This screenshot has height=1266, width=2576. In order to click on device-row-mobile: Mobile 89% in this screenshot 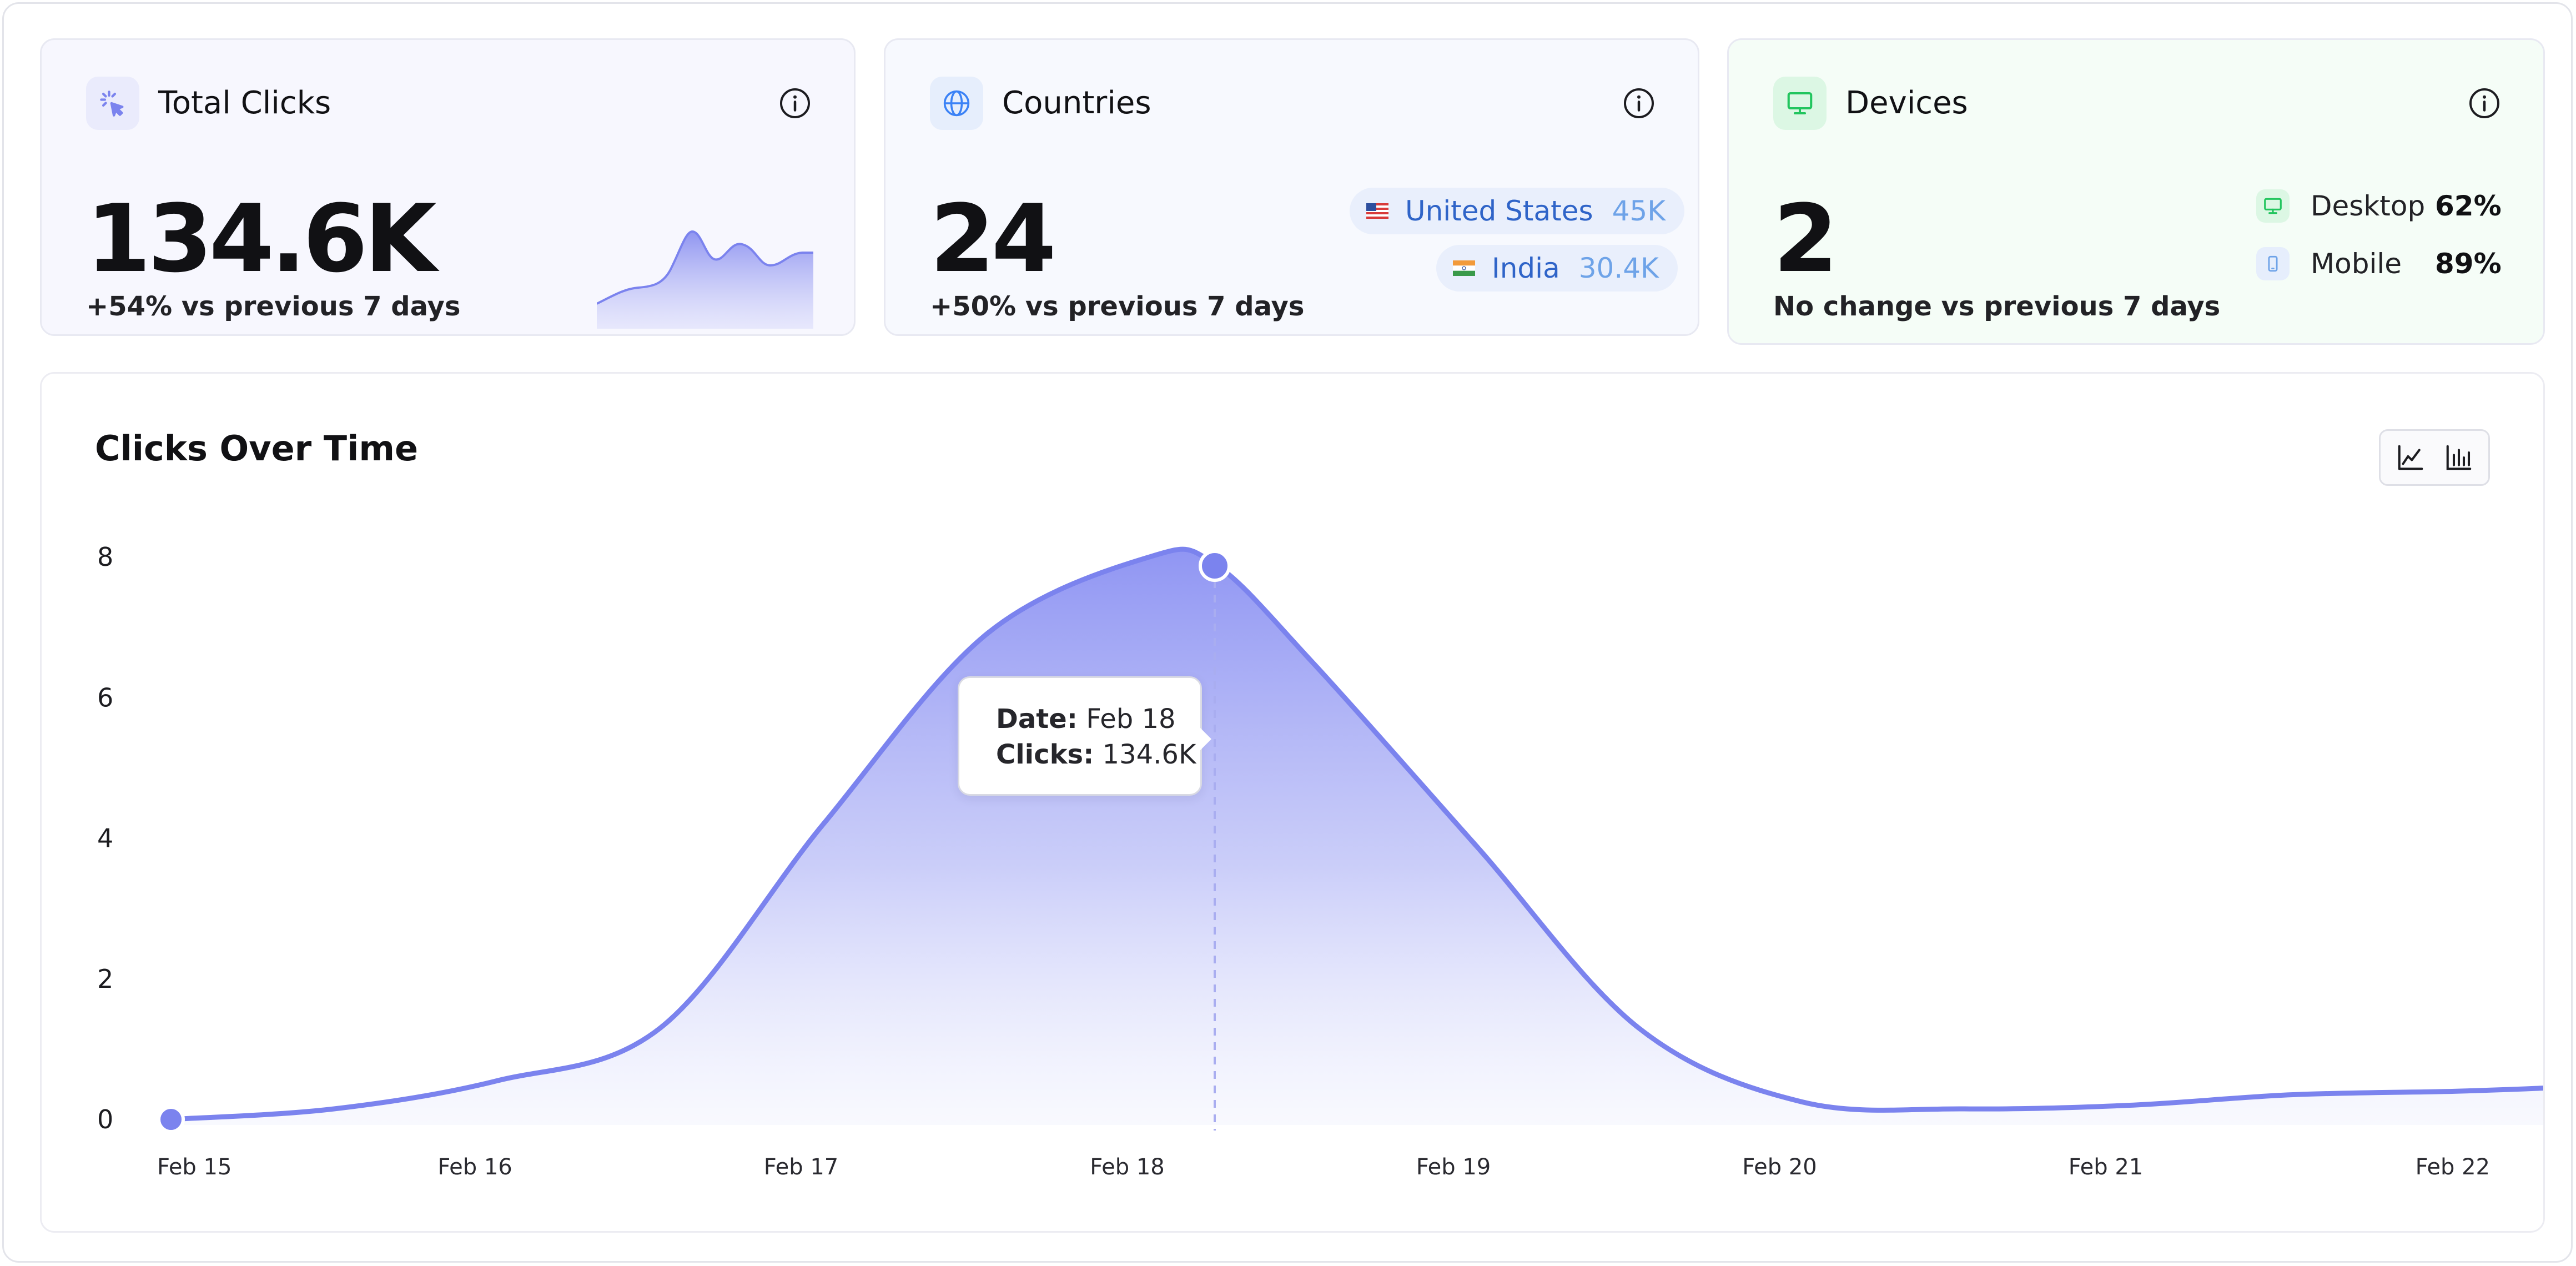, I will do `click(2379, 263)`.